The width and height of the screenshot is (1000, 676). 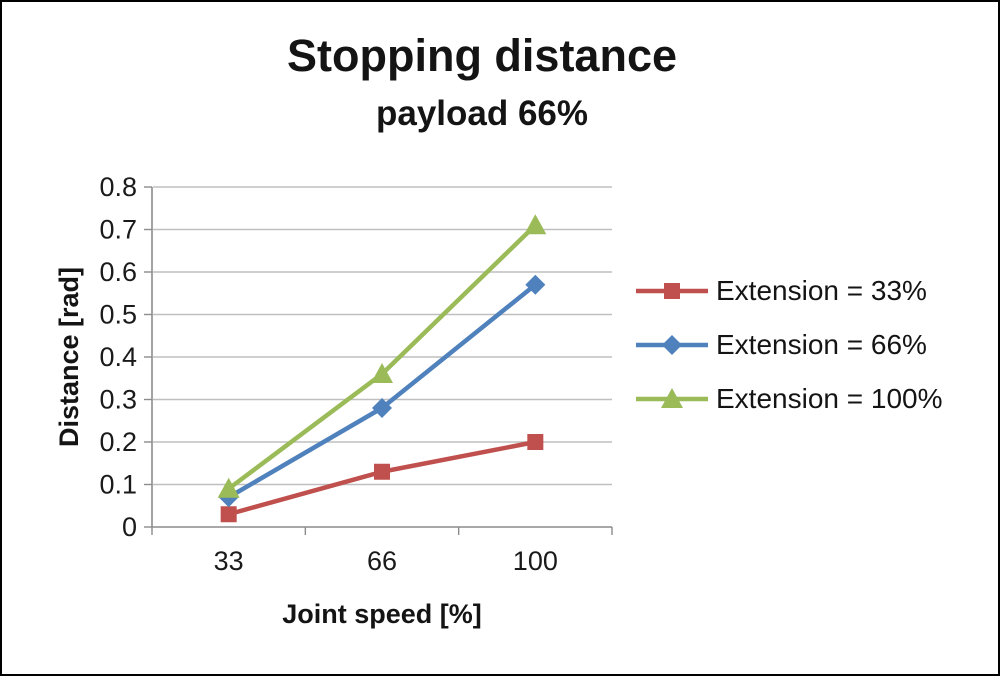 What do you see at coordinates (69, 357) in the screenshot?
I see `y-axis-title: Distance [rad]` at bounding box center [69, 357].